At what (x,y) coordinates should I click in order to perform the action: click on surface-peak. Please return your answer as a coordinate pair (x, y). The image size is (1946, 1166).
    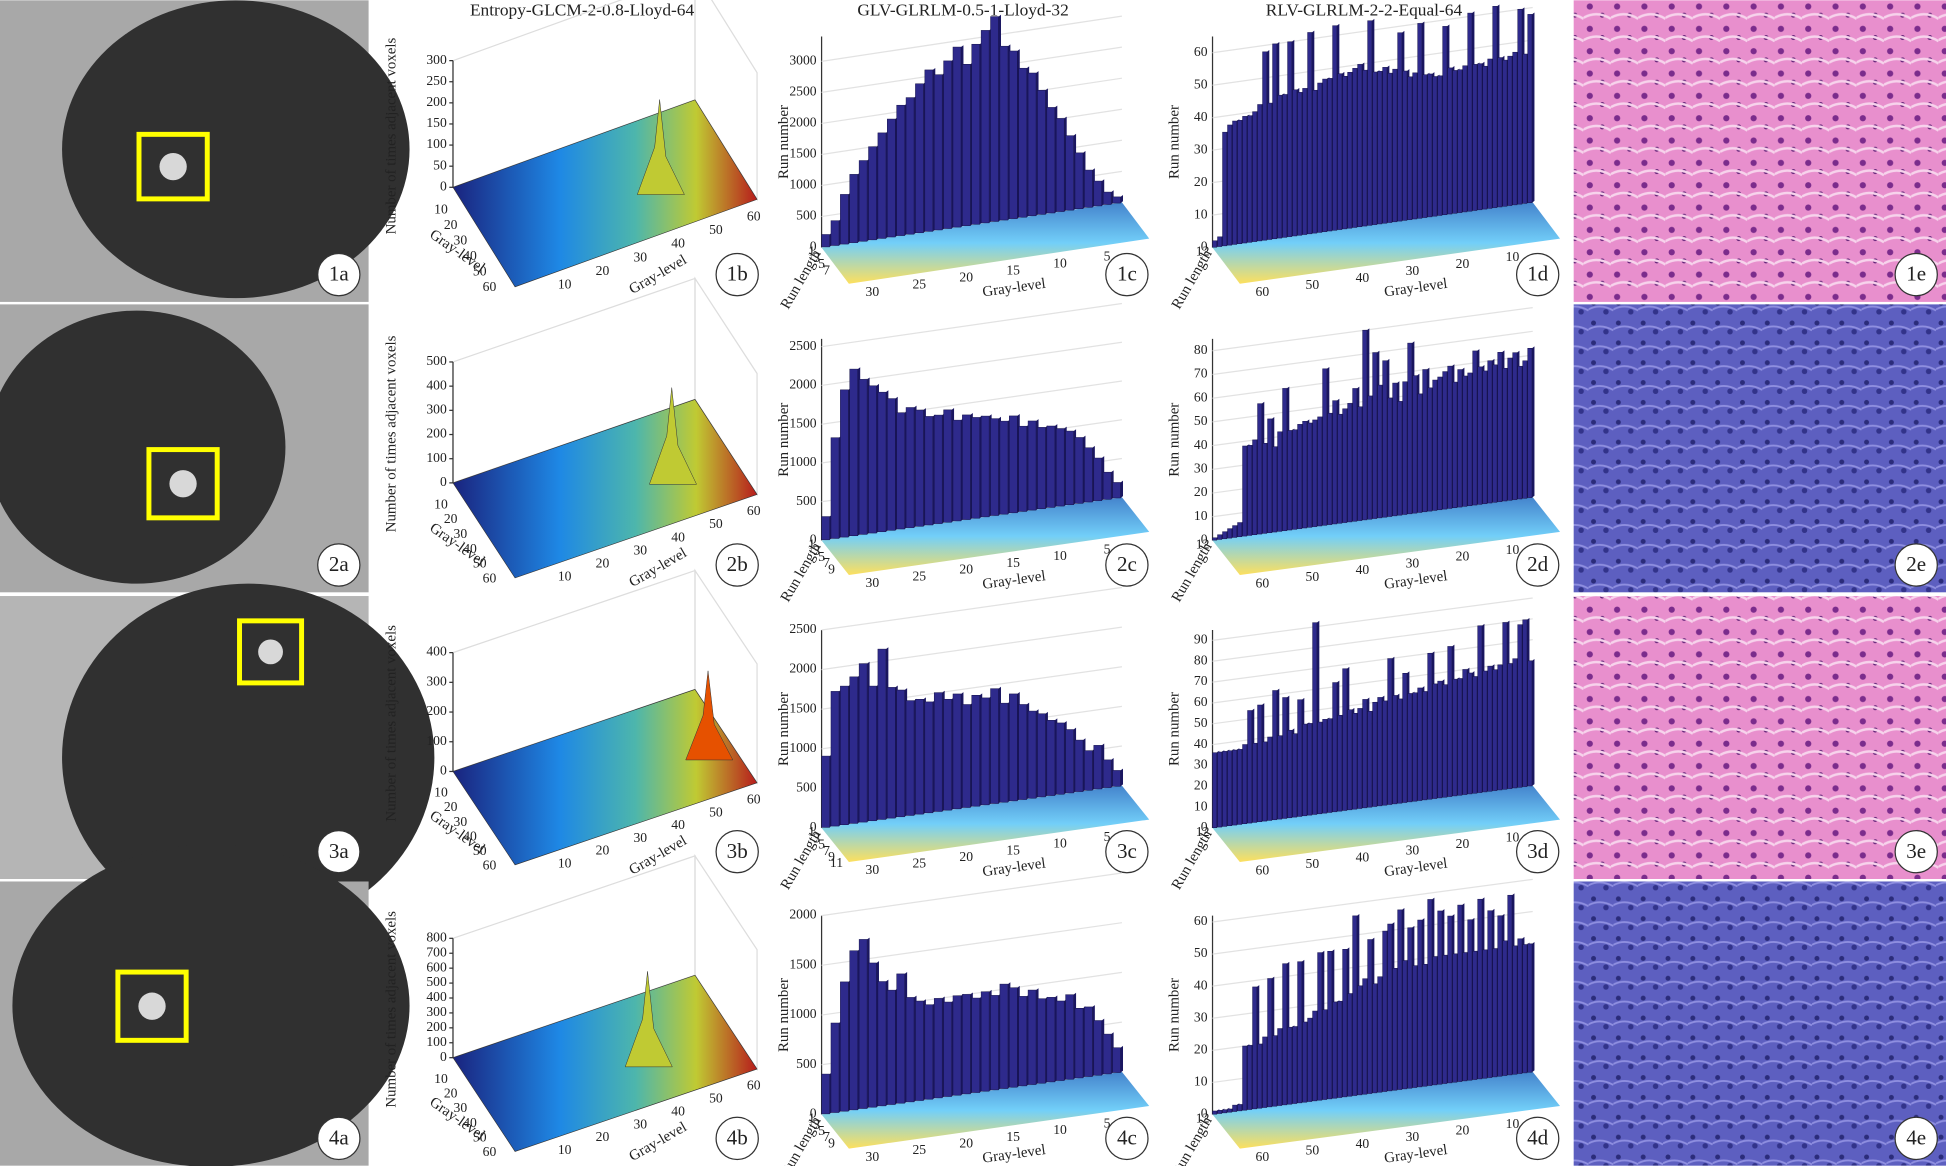
    Looking at the image, I should click on (648, 1019).